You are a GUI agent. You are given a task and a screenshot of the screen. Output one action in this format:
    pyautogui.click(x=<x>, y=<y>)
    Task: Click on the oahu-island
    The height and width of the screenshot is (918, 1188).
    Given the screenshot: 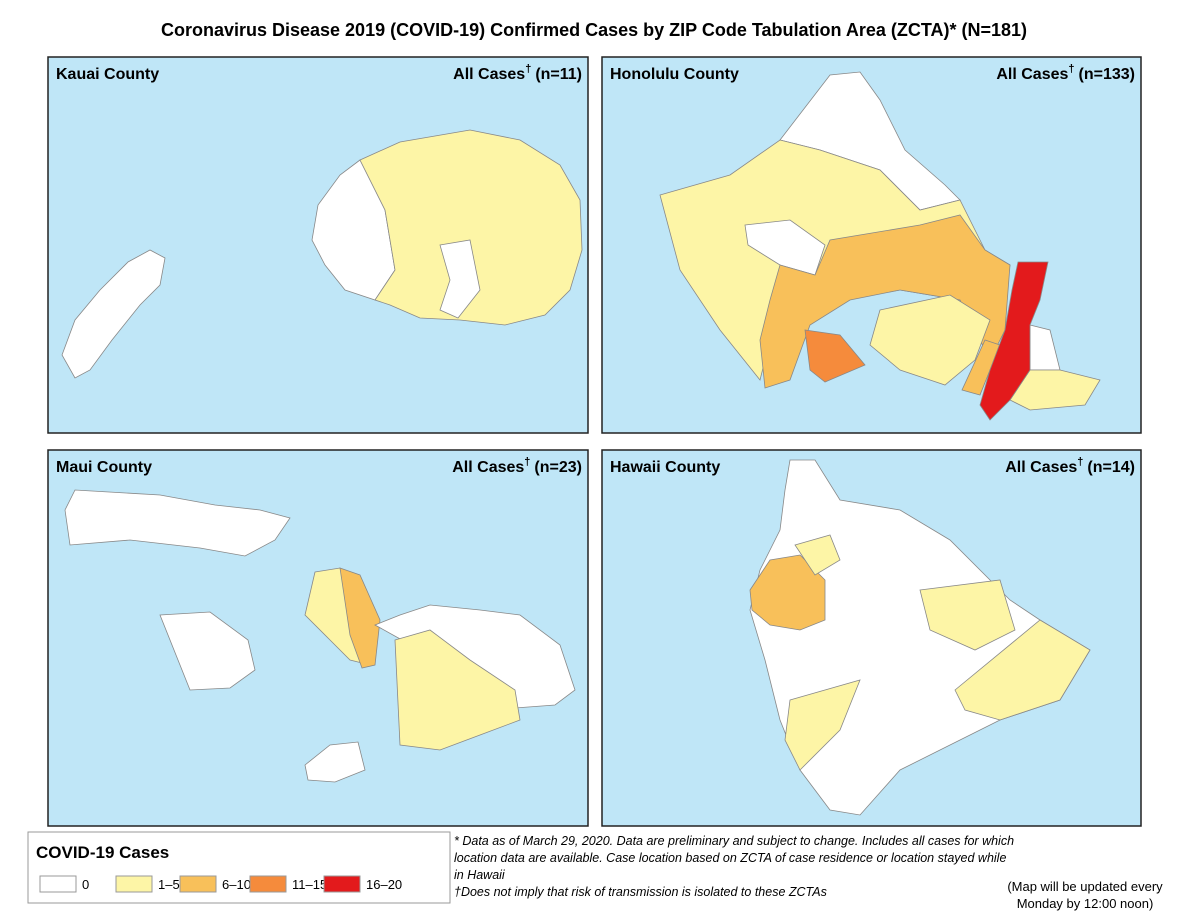 What is the action you would take?
    pyautogui.click(x=880, y=246)
    